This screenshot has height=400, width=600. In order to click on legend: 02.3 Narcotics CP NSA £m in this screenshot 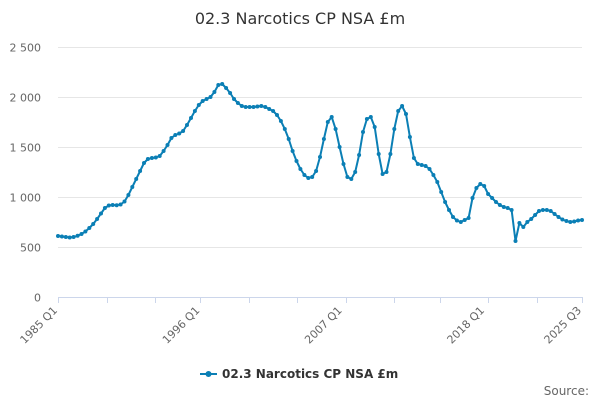, I will do `click(299, 374)`.